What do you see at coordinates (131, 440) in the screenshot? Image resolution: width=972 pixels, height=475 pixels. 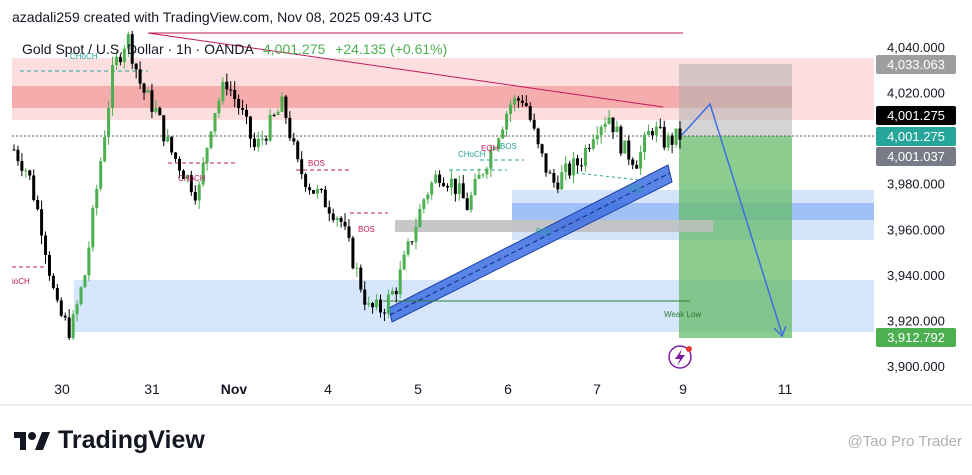 I see `brand-name: TradingView` at bounding box center [131, 440].